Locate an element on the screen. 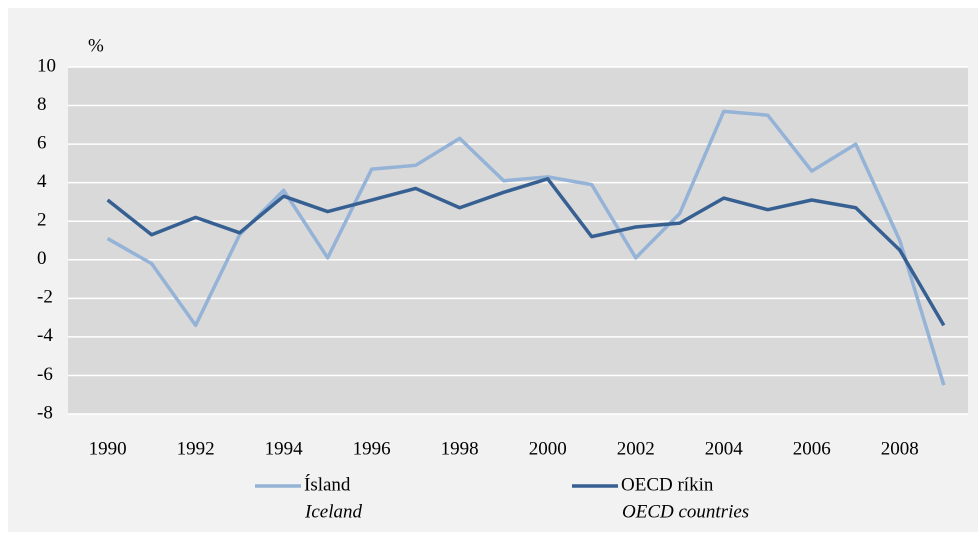 The width and height of the screenshot is (978, 537). x-tick-label: 2004 is located at coordinates (724, 448).